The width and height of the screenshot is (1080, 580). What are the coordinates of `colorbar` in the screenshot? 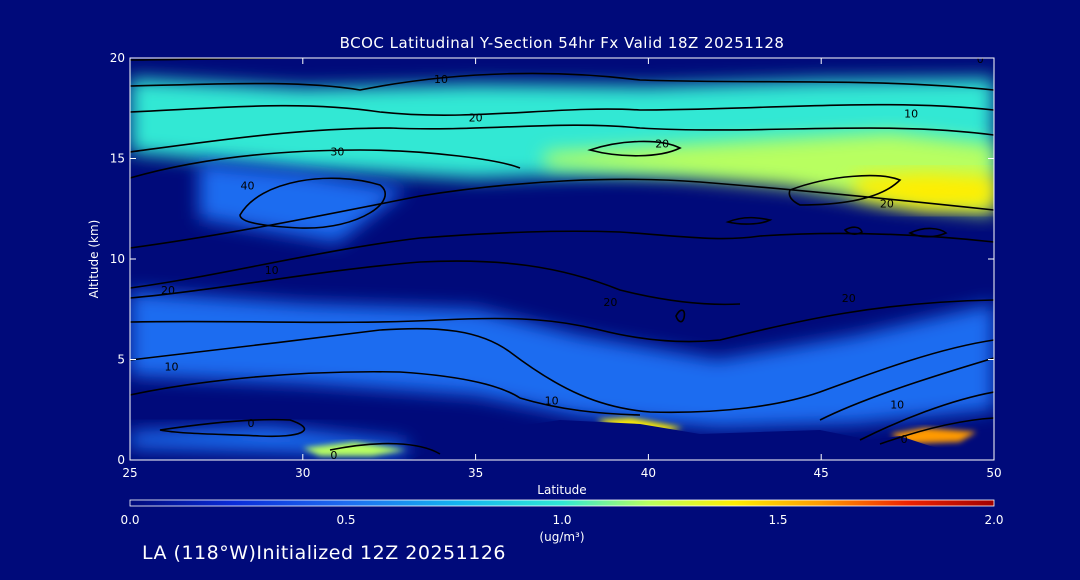 It's located at (562, 503).